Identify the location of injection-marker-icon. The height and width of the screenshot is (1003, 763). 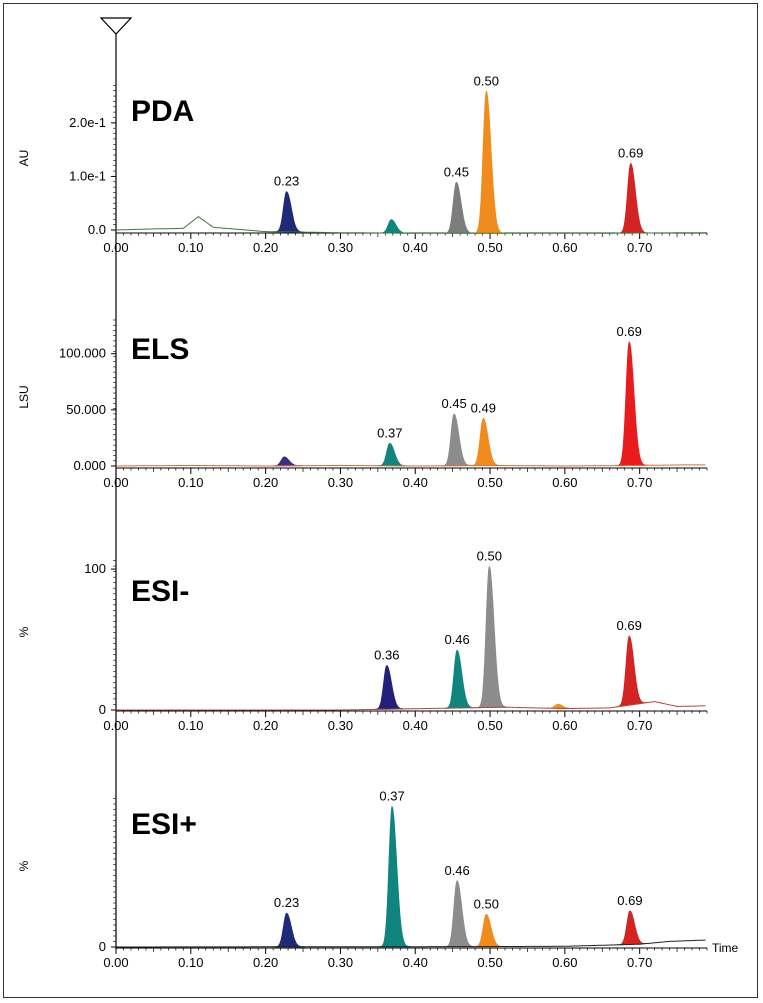
(116, 26).